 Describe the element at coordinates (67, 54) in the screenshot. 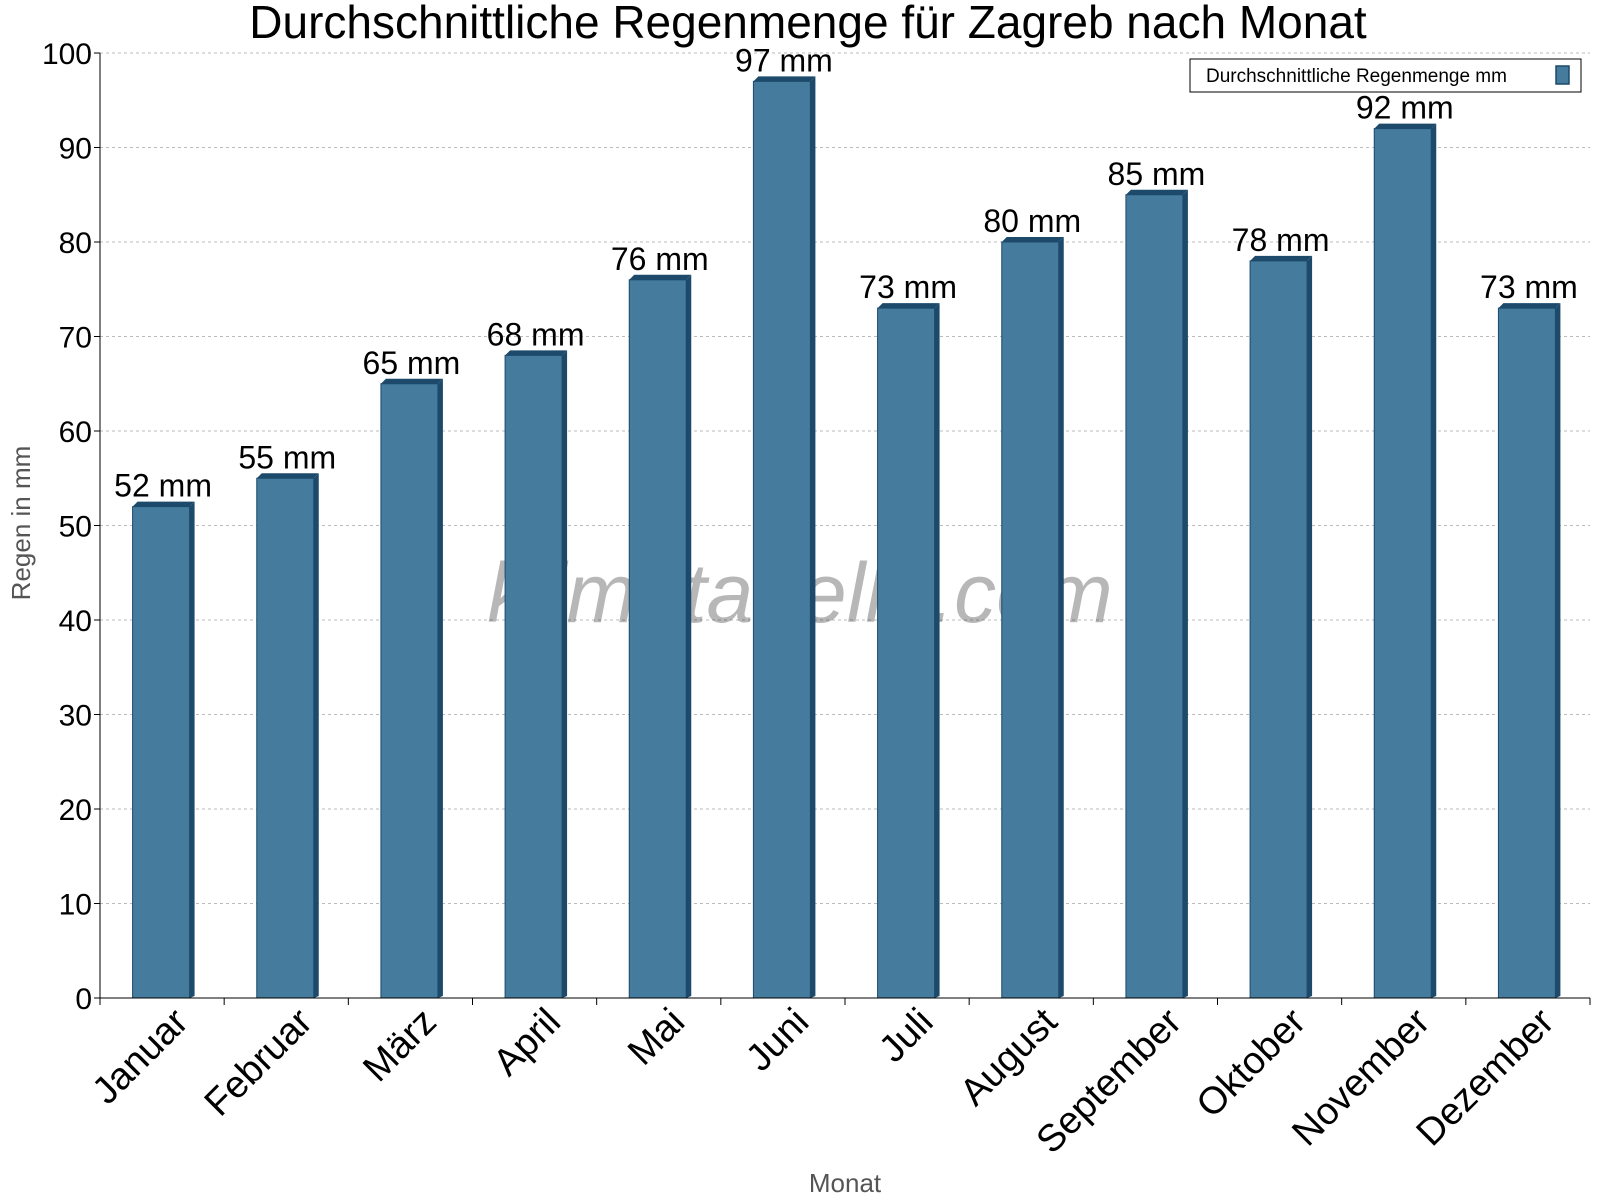

I see `y-tick-label: 100` at that location.